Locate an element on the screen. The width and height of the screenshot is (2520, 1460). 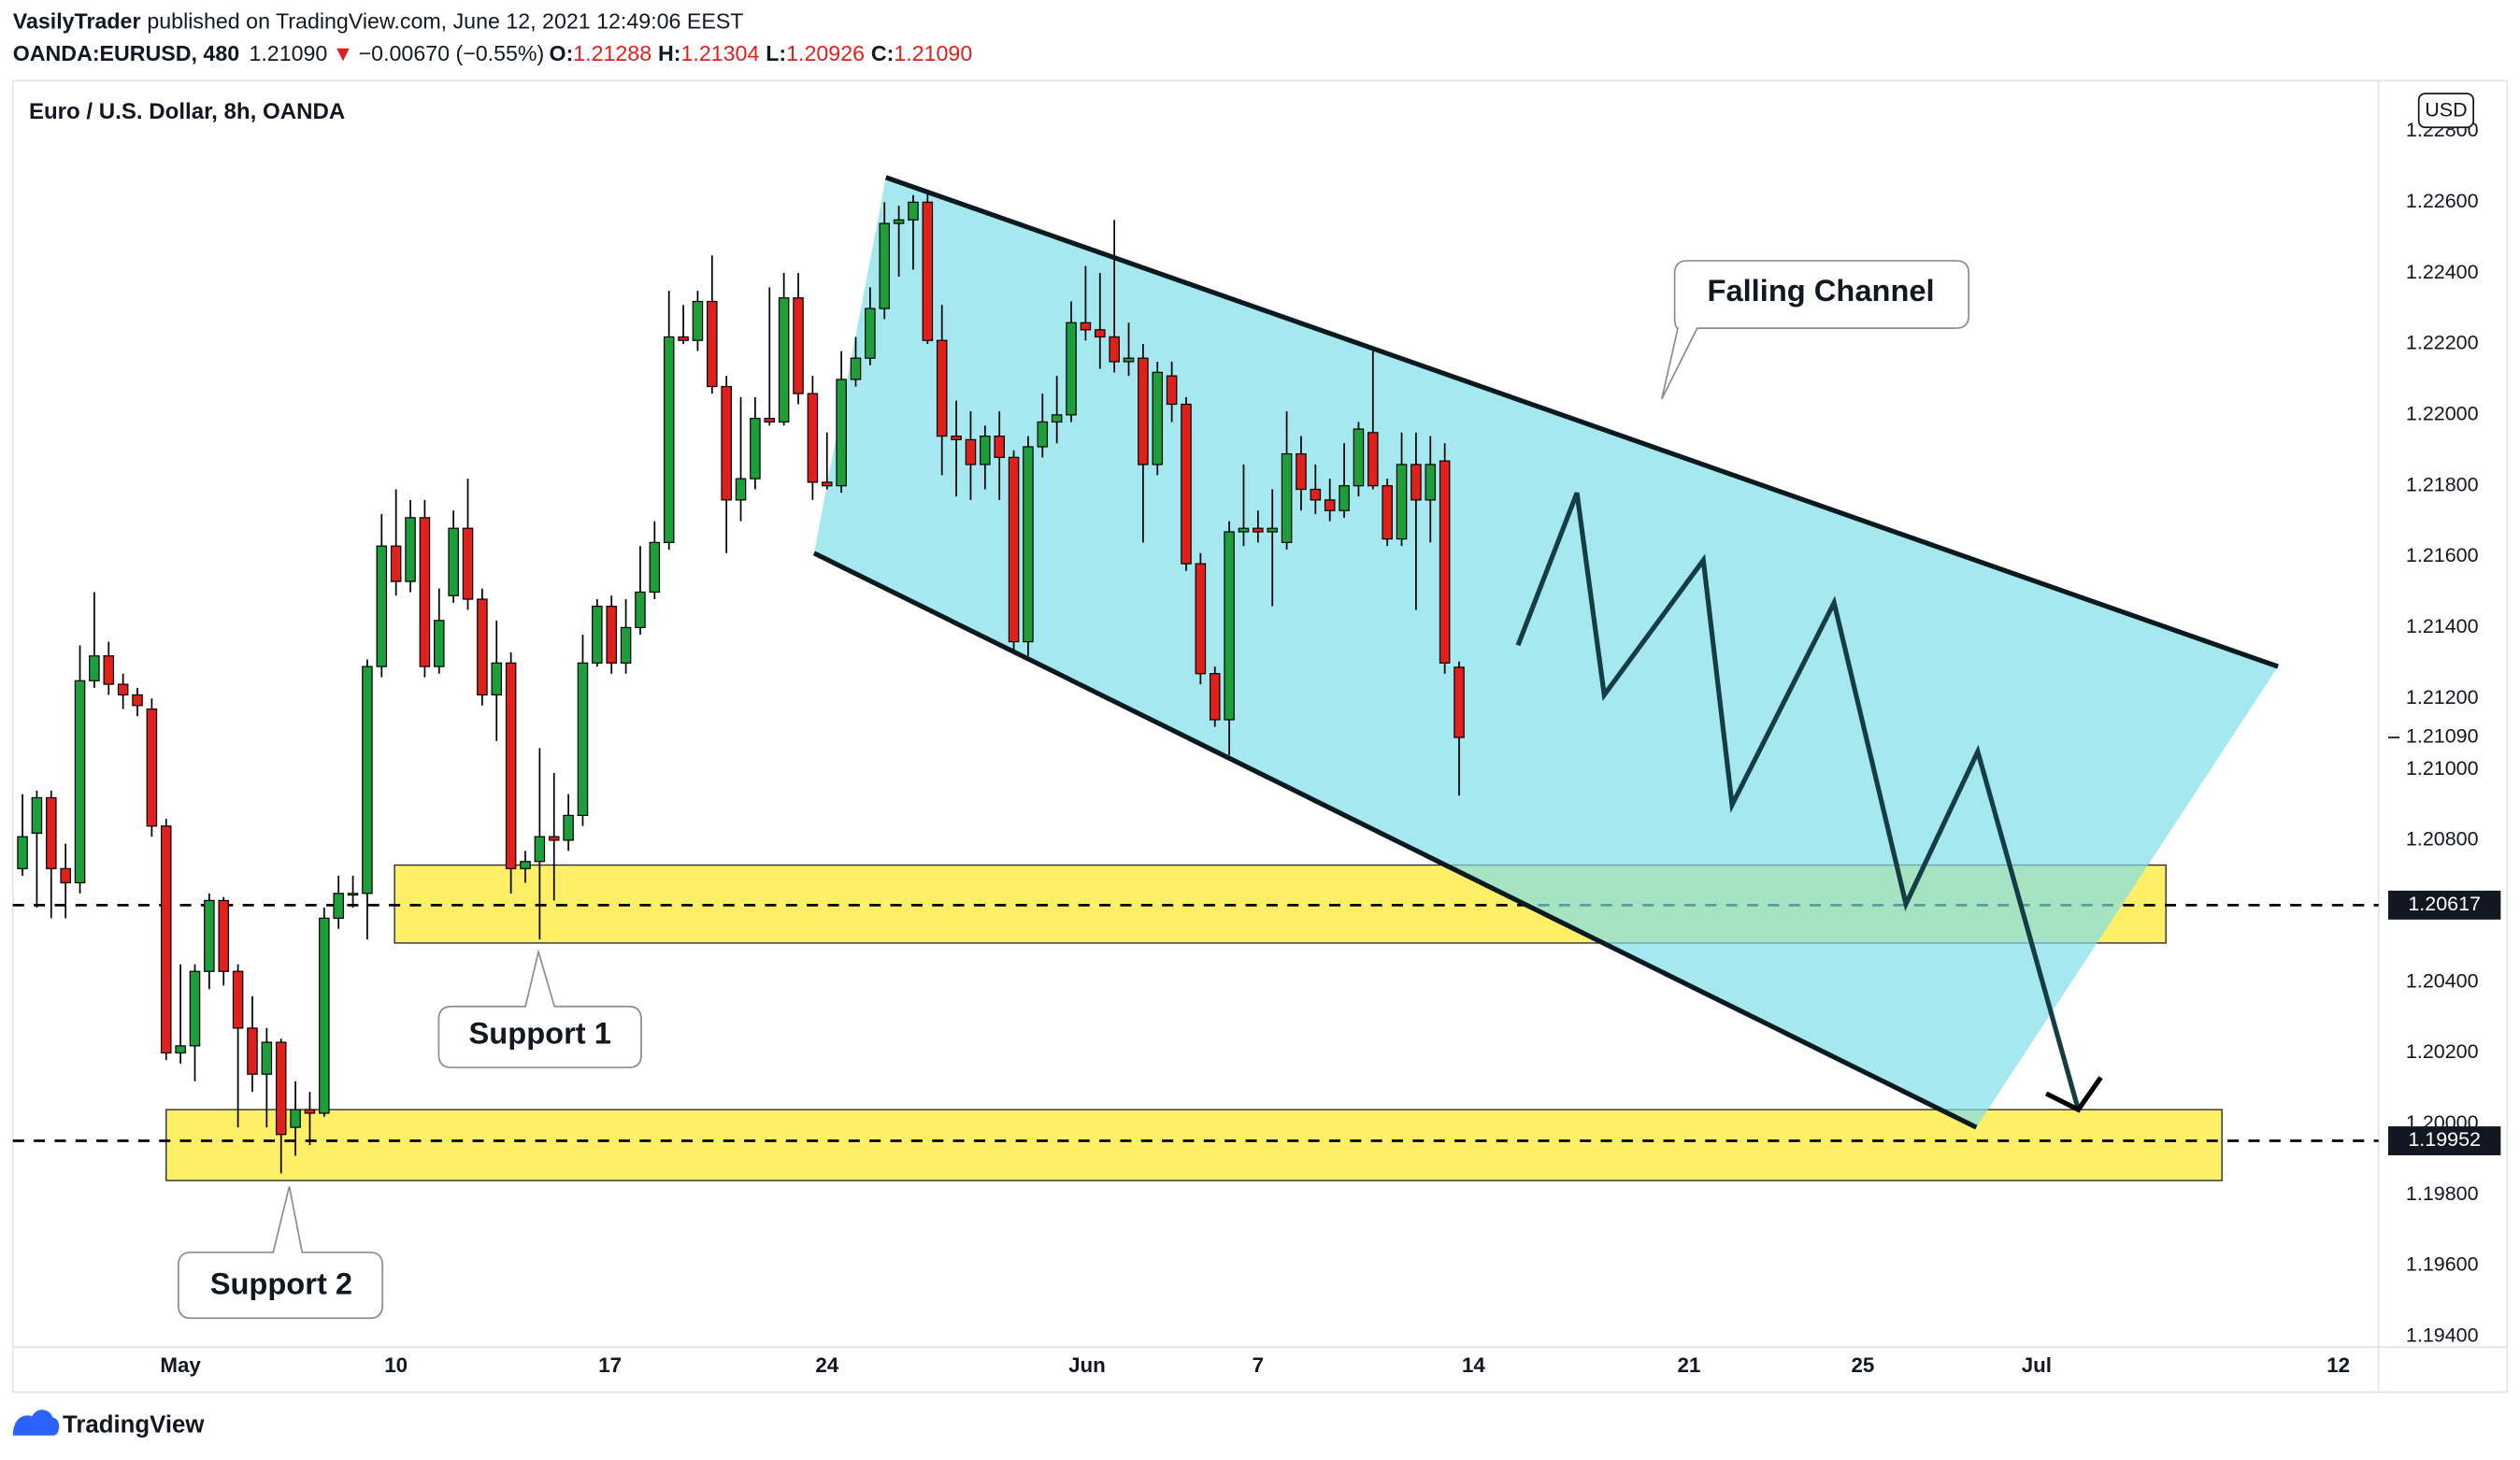
brand: TradingView is located at coordinates (134, 1425).